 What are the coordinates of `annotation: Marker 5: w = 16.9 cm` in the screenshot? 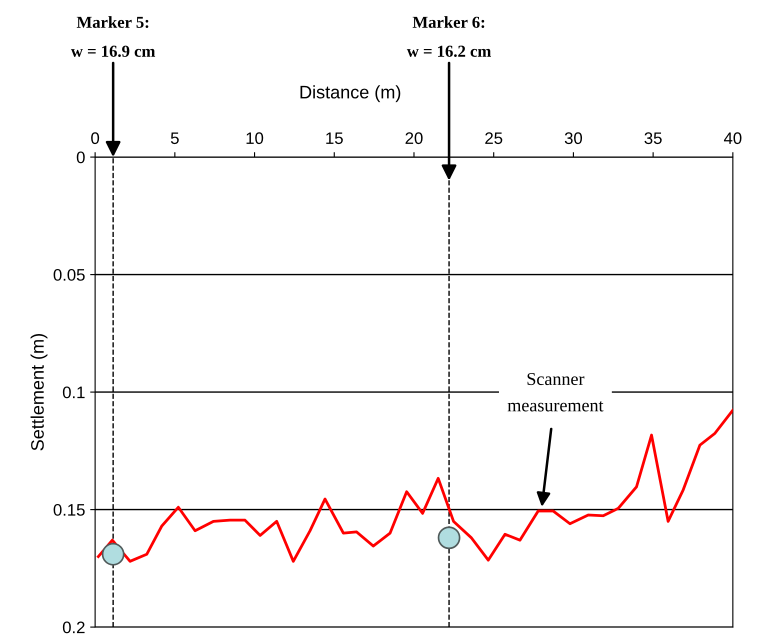 It's located at (113, 36).